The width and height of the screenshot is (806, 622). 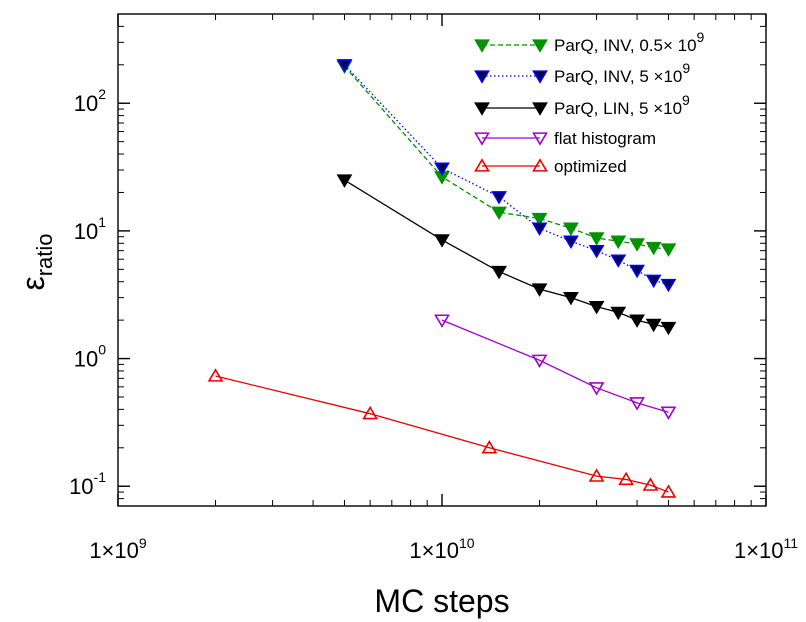 I want to click on y-axis-title-symbol: ε, so click(x=33, y=283).